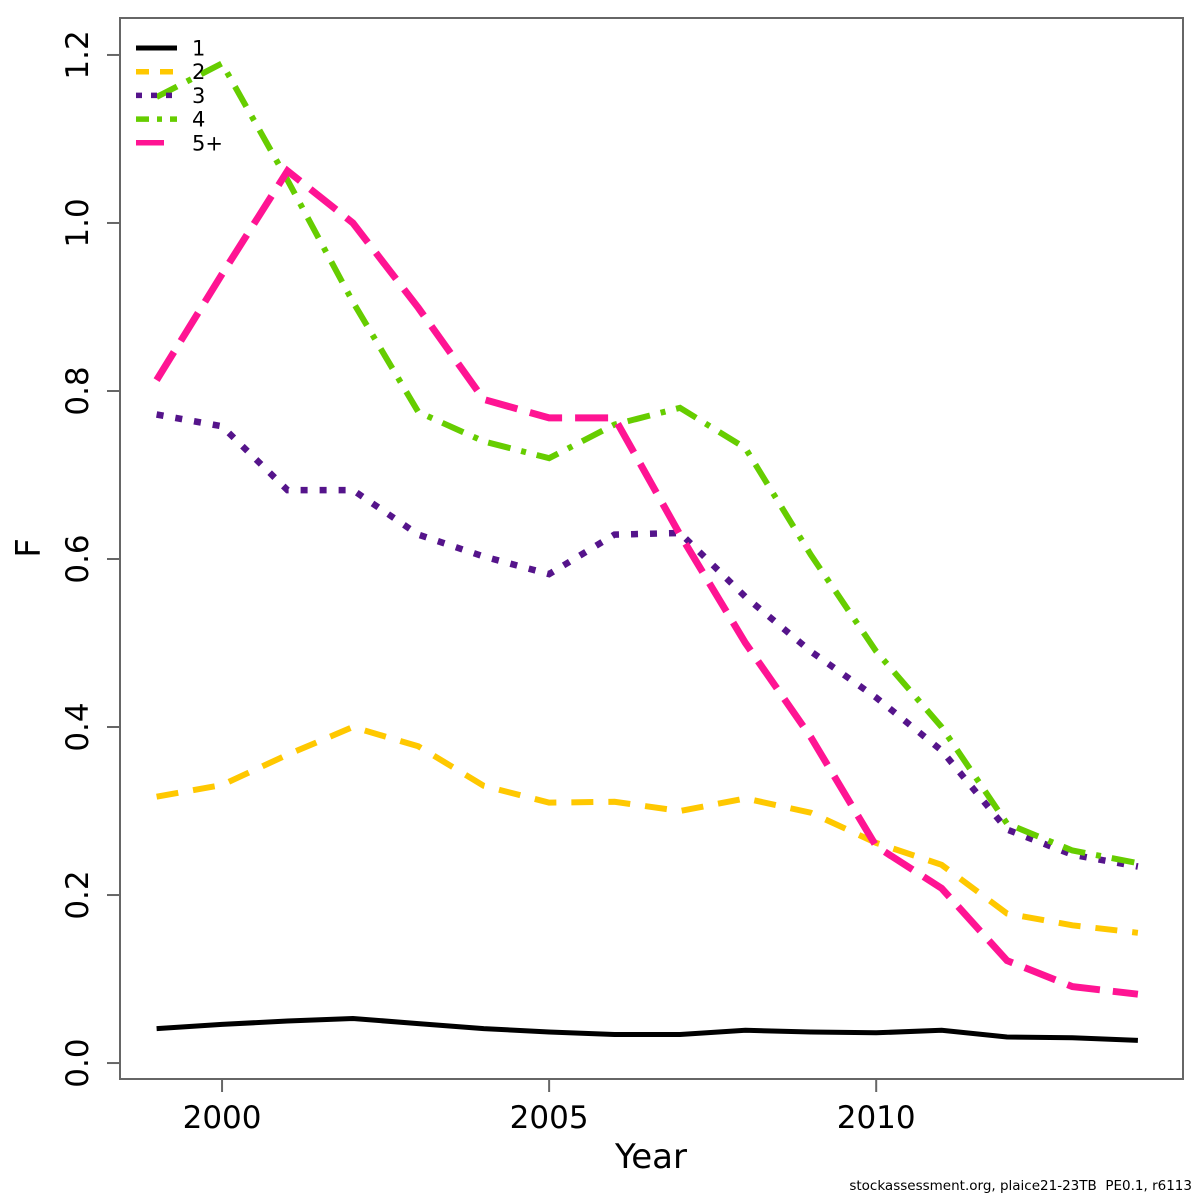 Image resolution: width=1200 pixels, height=1200 pixels. I want to click on legend-label-1: 1, so click(198, 49).